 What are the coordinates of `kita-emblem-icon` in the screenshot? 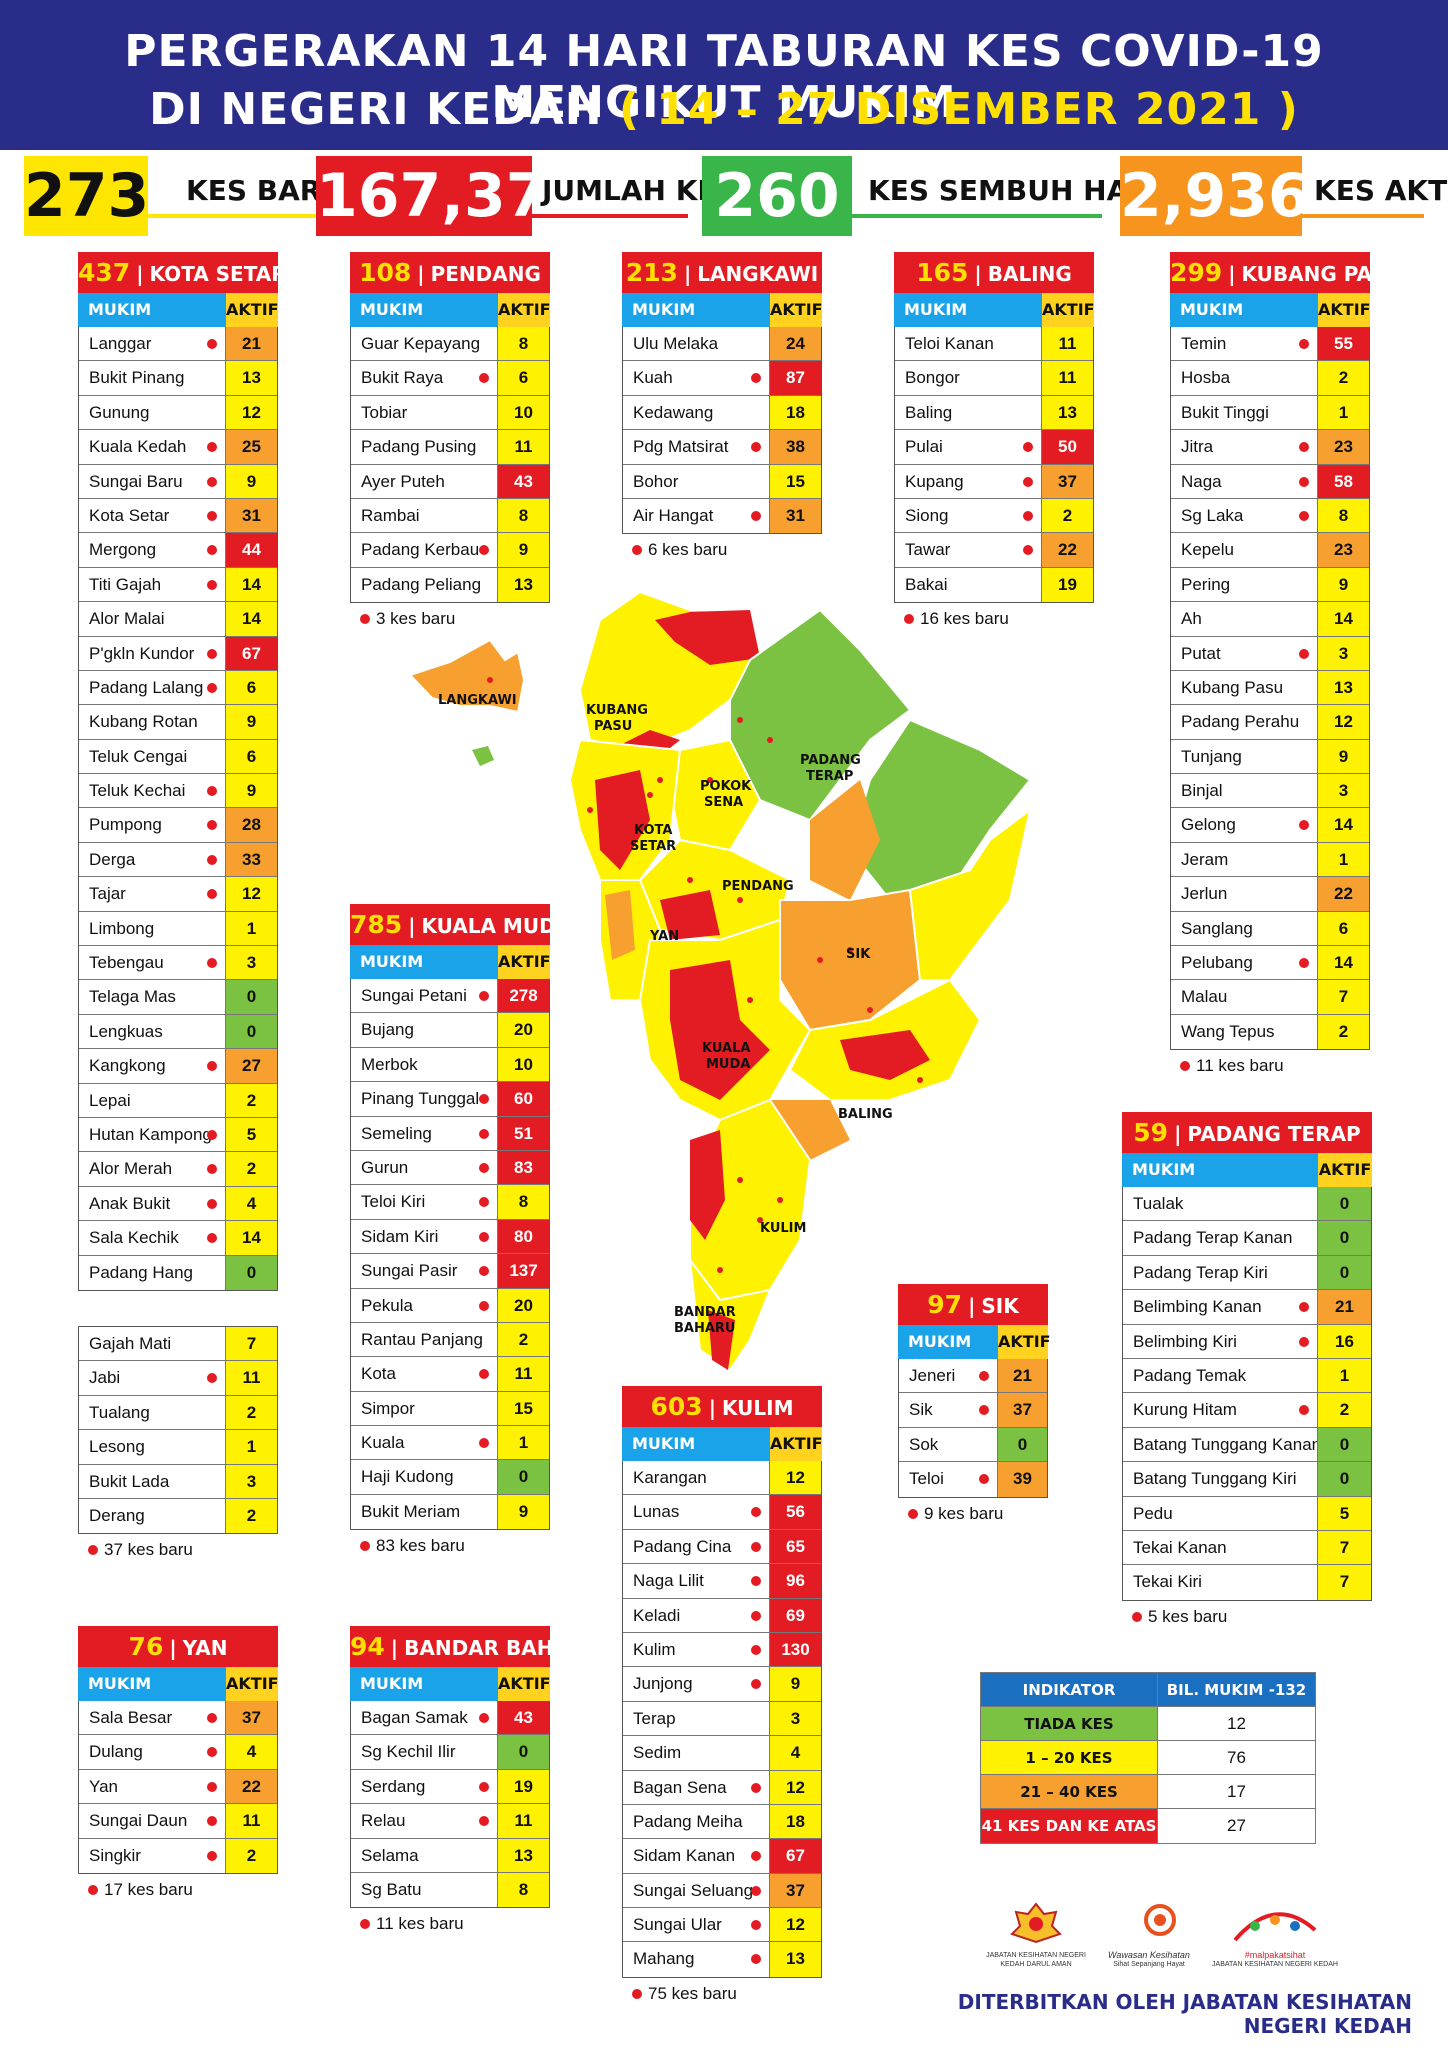 It's located at (1275, 1927).